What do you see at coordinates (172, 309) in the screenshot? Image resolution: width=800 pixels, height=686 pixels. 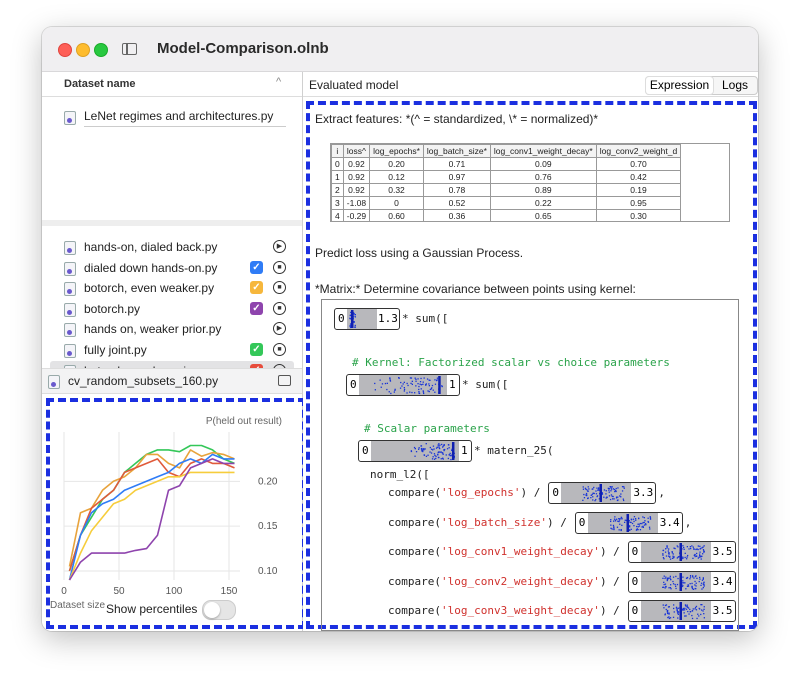 I see `model-item: botorch.py ✓ ■` at bounding box center [172, 309].